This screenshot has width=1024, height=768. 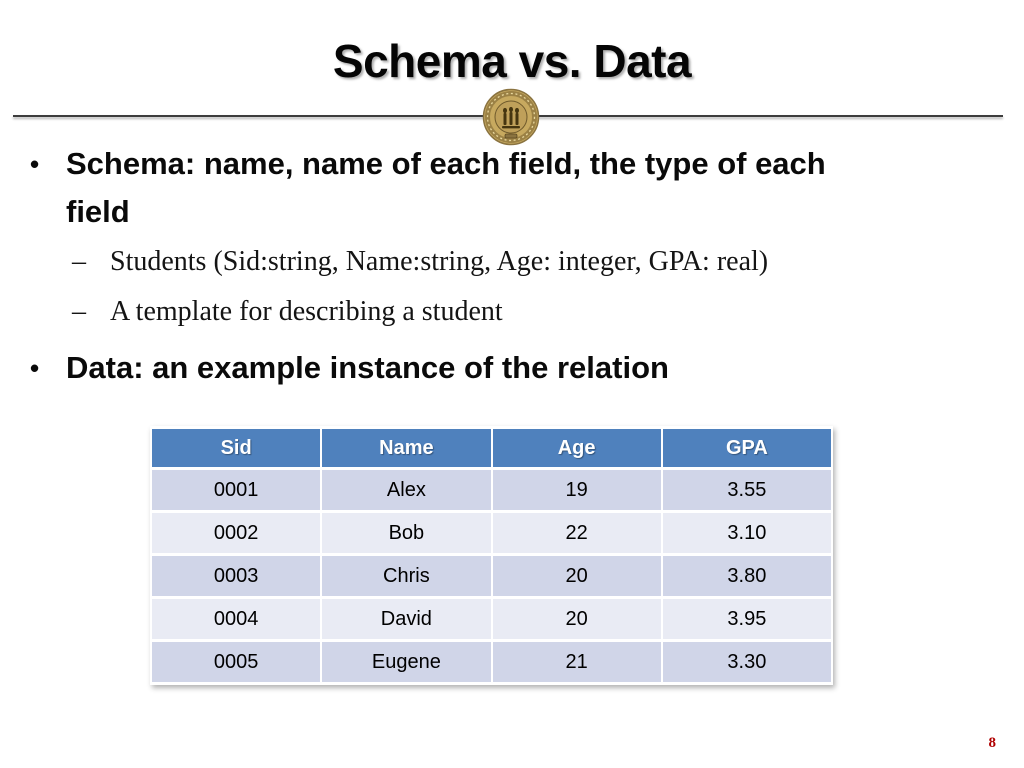 What do you see at coordinates (746, 576) in the screenshot?
I see `cell-gpa: 3.80` at bounding box center [746, 576].